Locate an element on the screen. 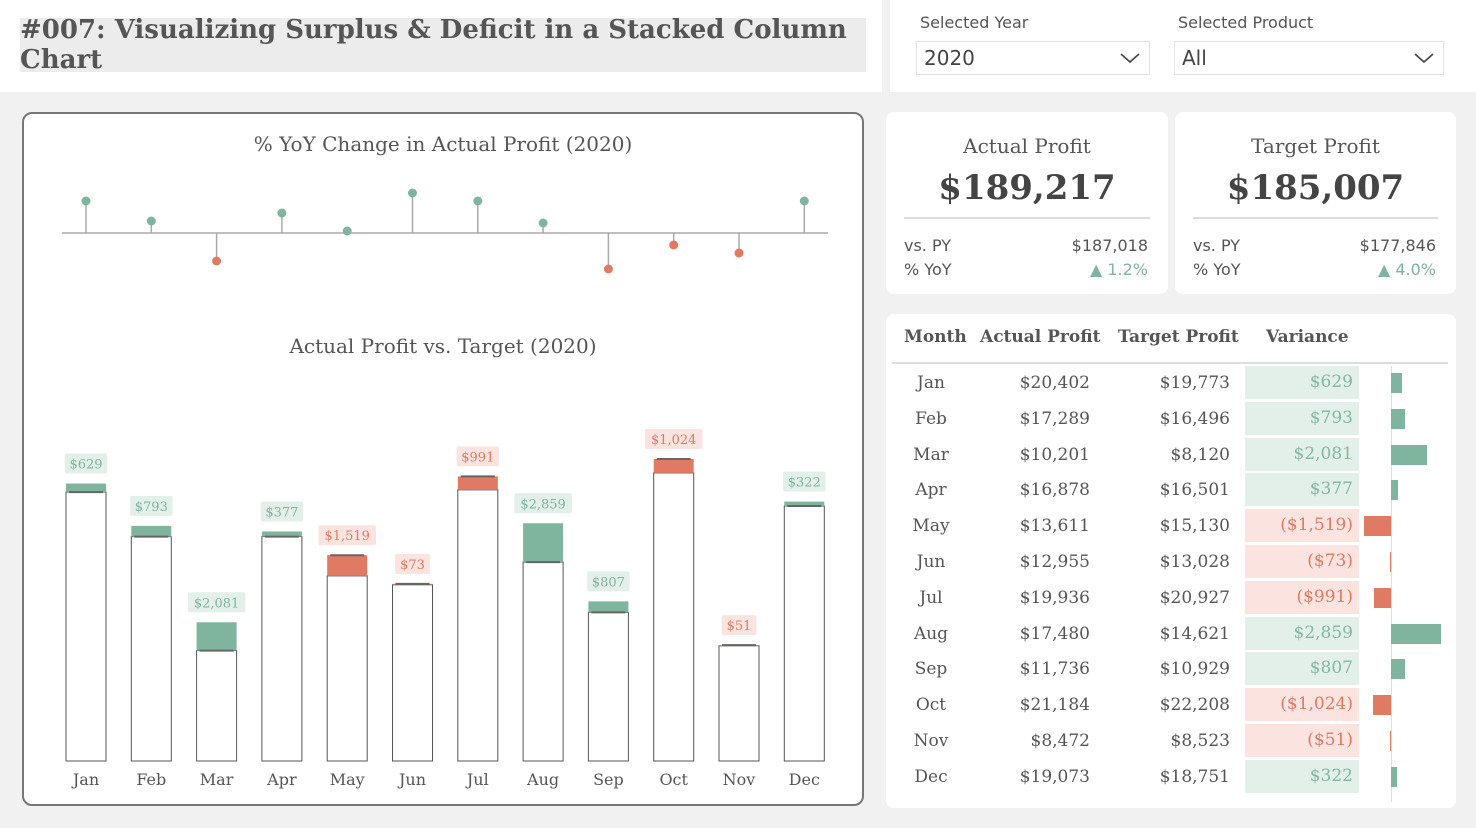  x-tick-label: Oct is located at coordinates (673, 779).